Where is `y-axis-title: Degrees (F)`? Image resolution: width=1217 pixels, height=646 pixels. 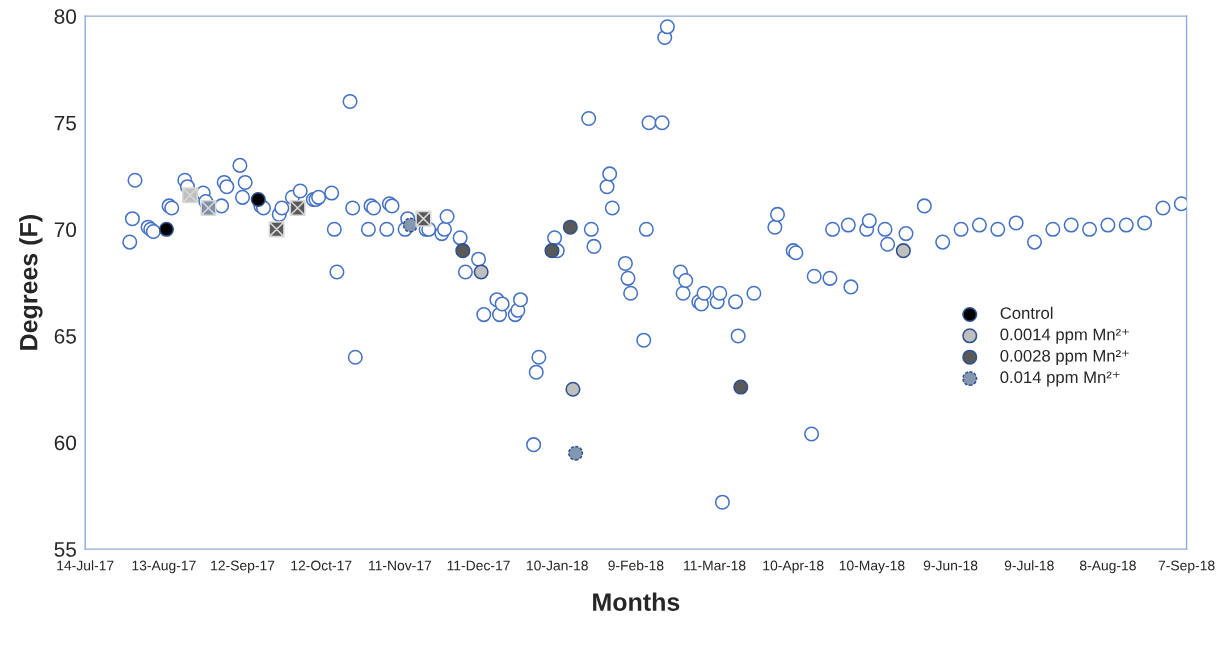
y-axis-title: Degrees (F) is located at coordinates (31, 282).